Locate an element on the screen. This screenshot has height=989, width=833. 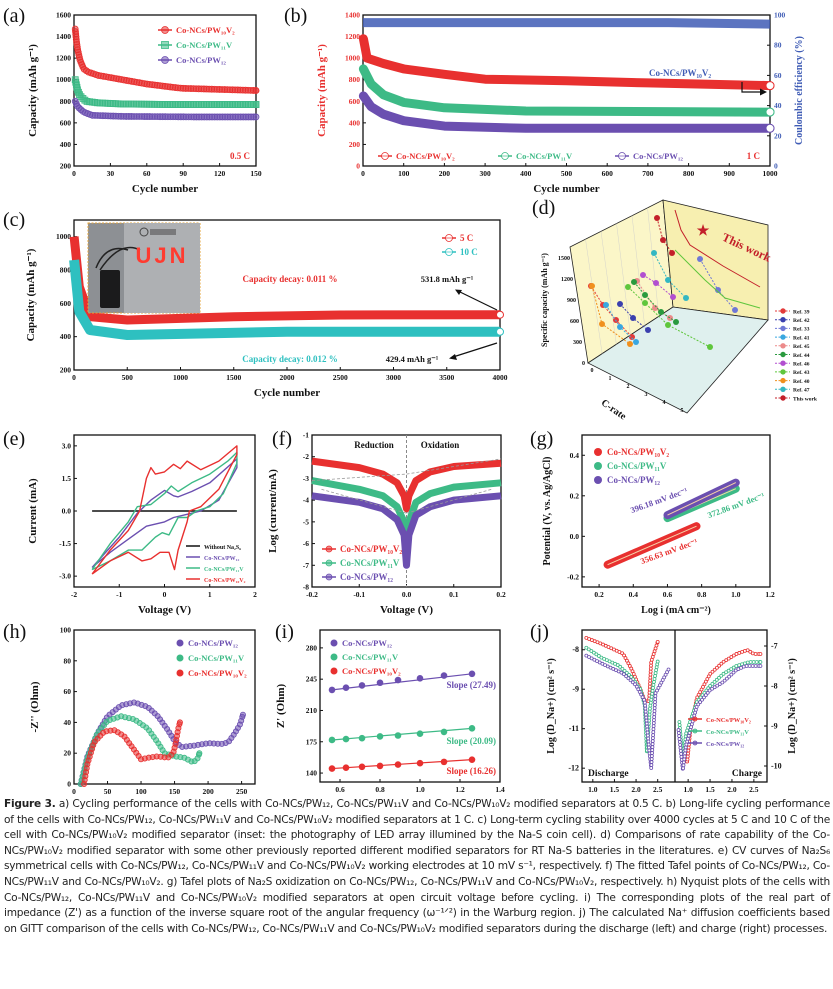
coulombic-efficiency-band is located at coordinates (567, 23).